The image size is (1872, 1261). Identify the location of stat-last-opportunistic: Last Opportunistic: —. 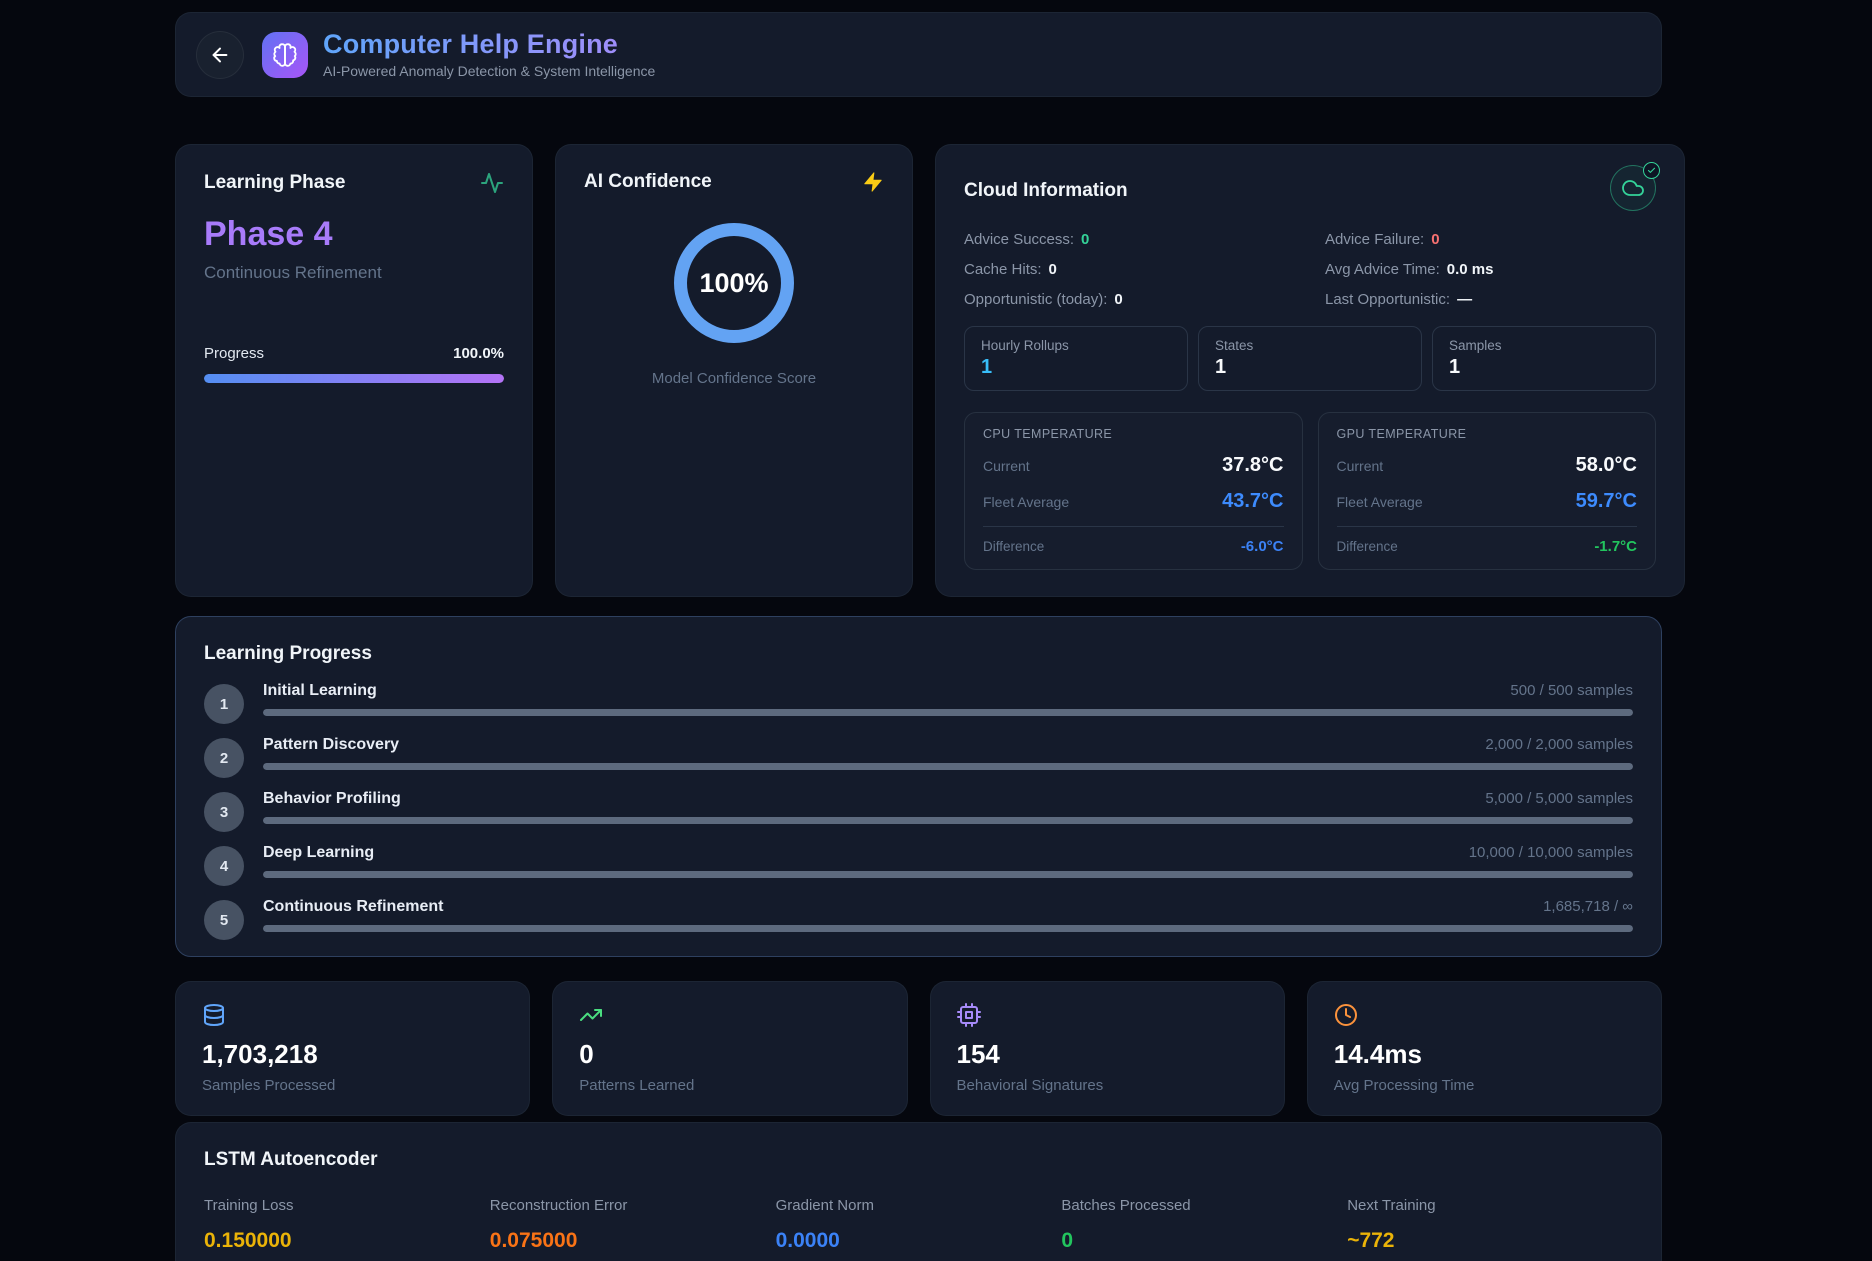
(1399, 299).